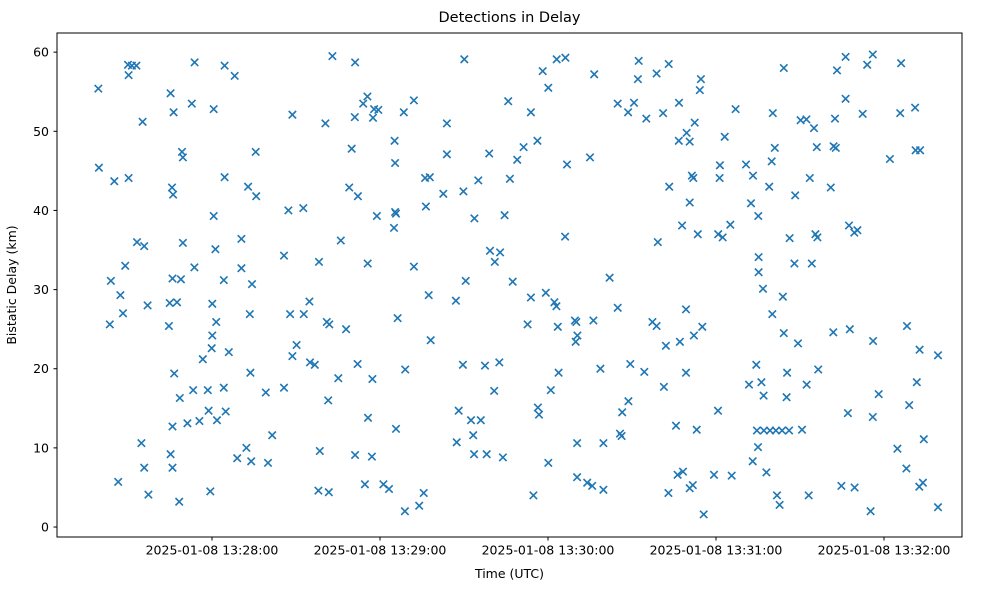  I want to click on x-tick-label: 2025-01-08 13:28:00, so click(212, 550).